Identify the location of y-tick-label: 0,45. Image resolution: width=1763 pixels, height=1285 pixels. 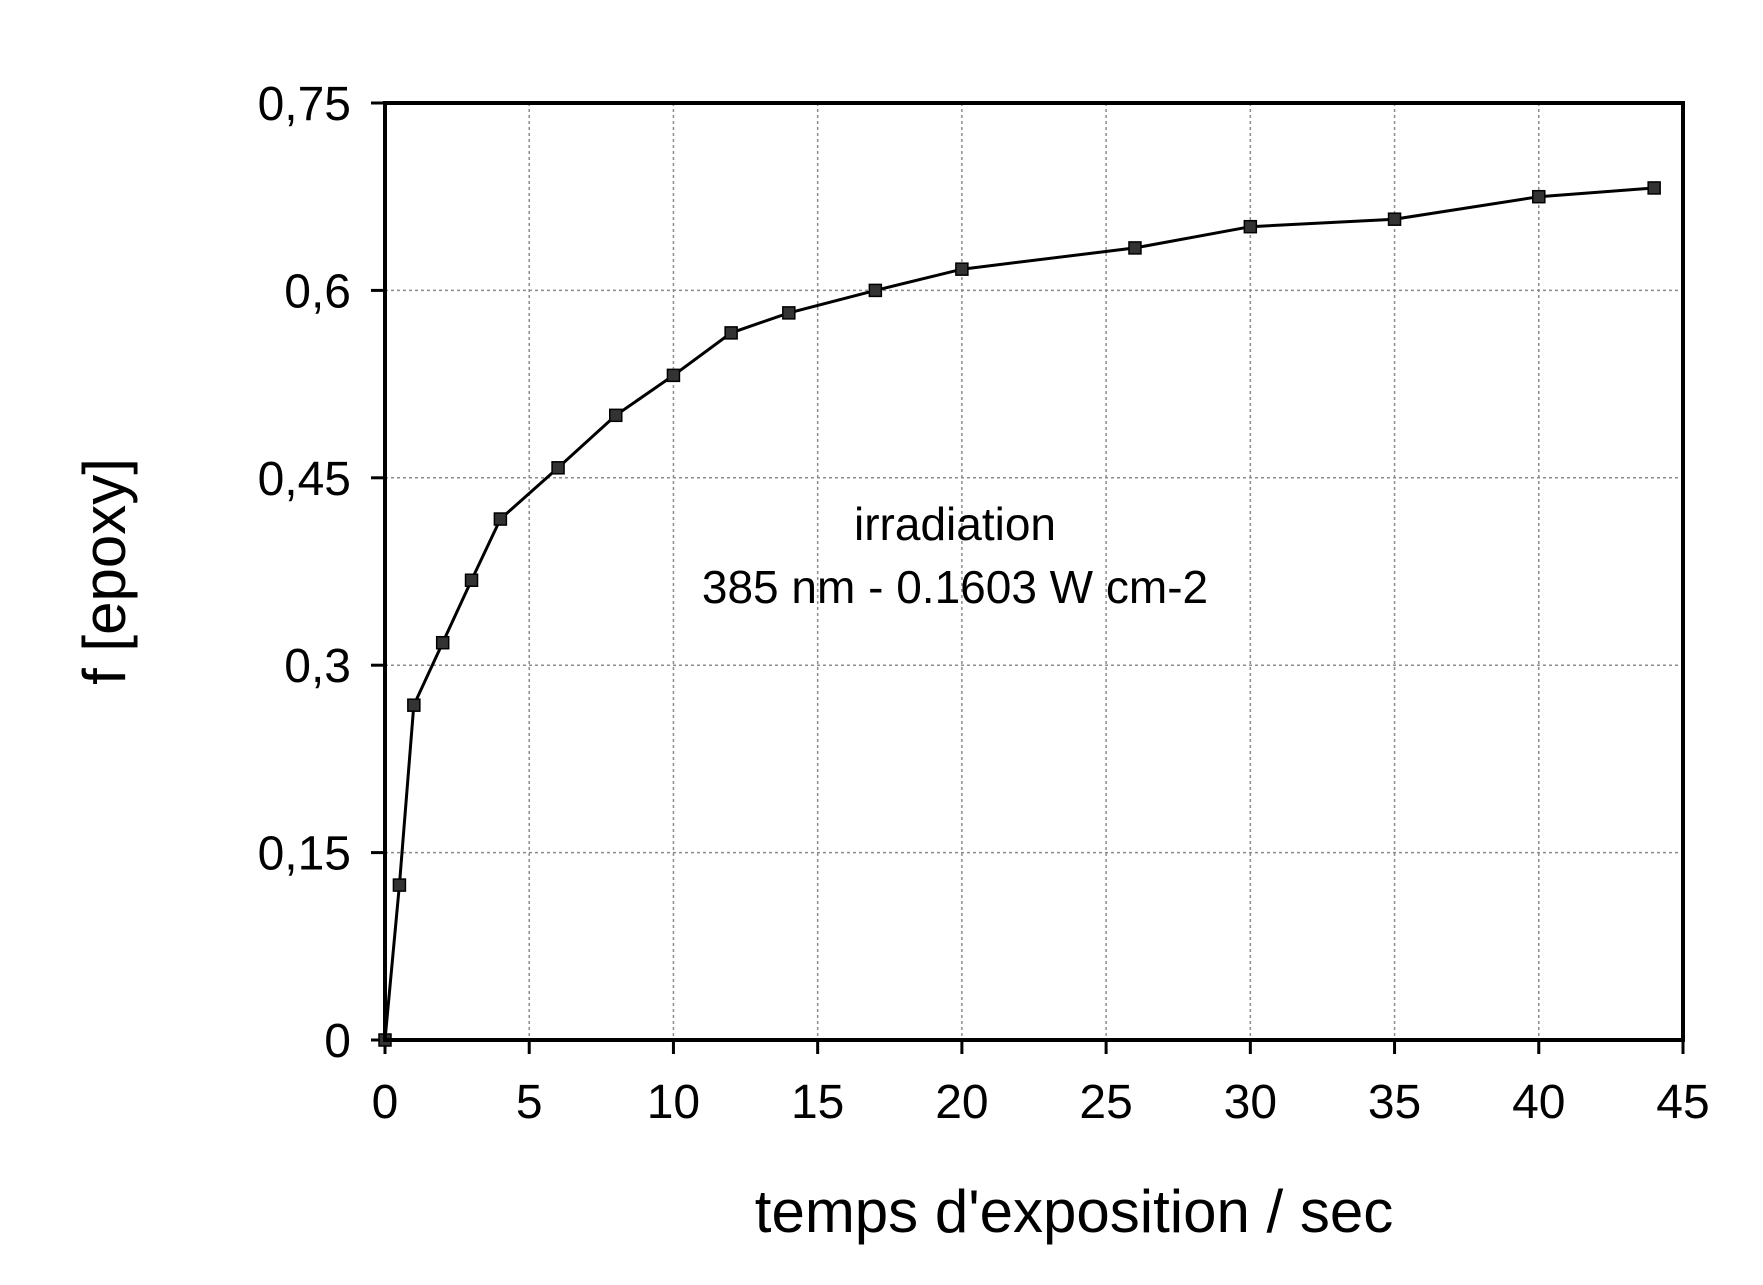
(304, 479).